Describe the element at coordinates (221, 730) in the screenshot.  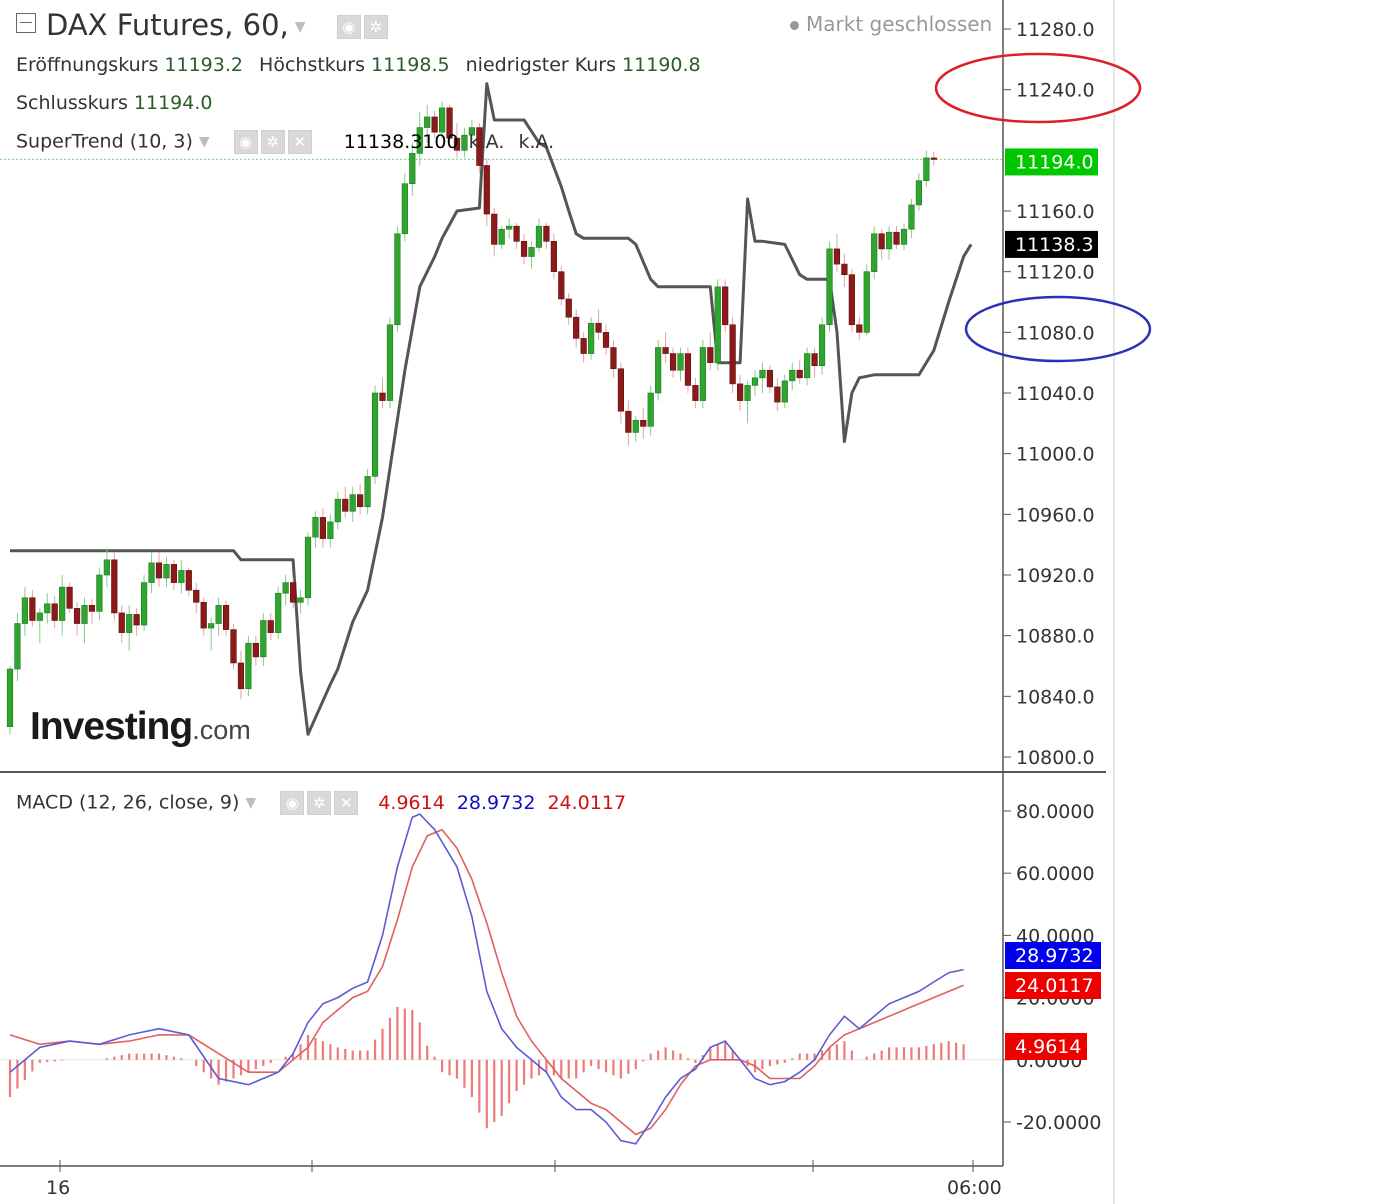
I see `logo-suffix: .com` at that location.